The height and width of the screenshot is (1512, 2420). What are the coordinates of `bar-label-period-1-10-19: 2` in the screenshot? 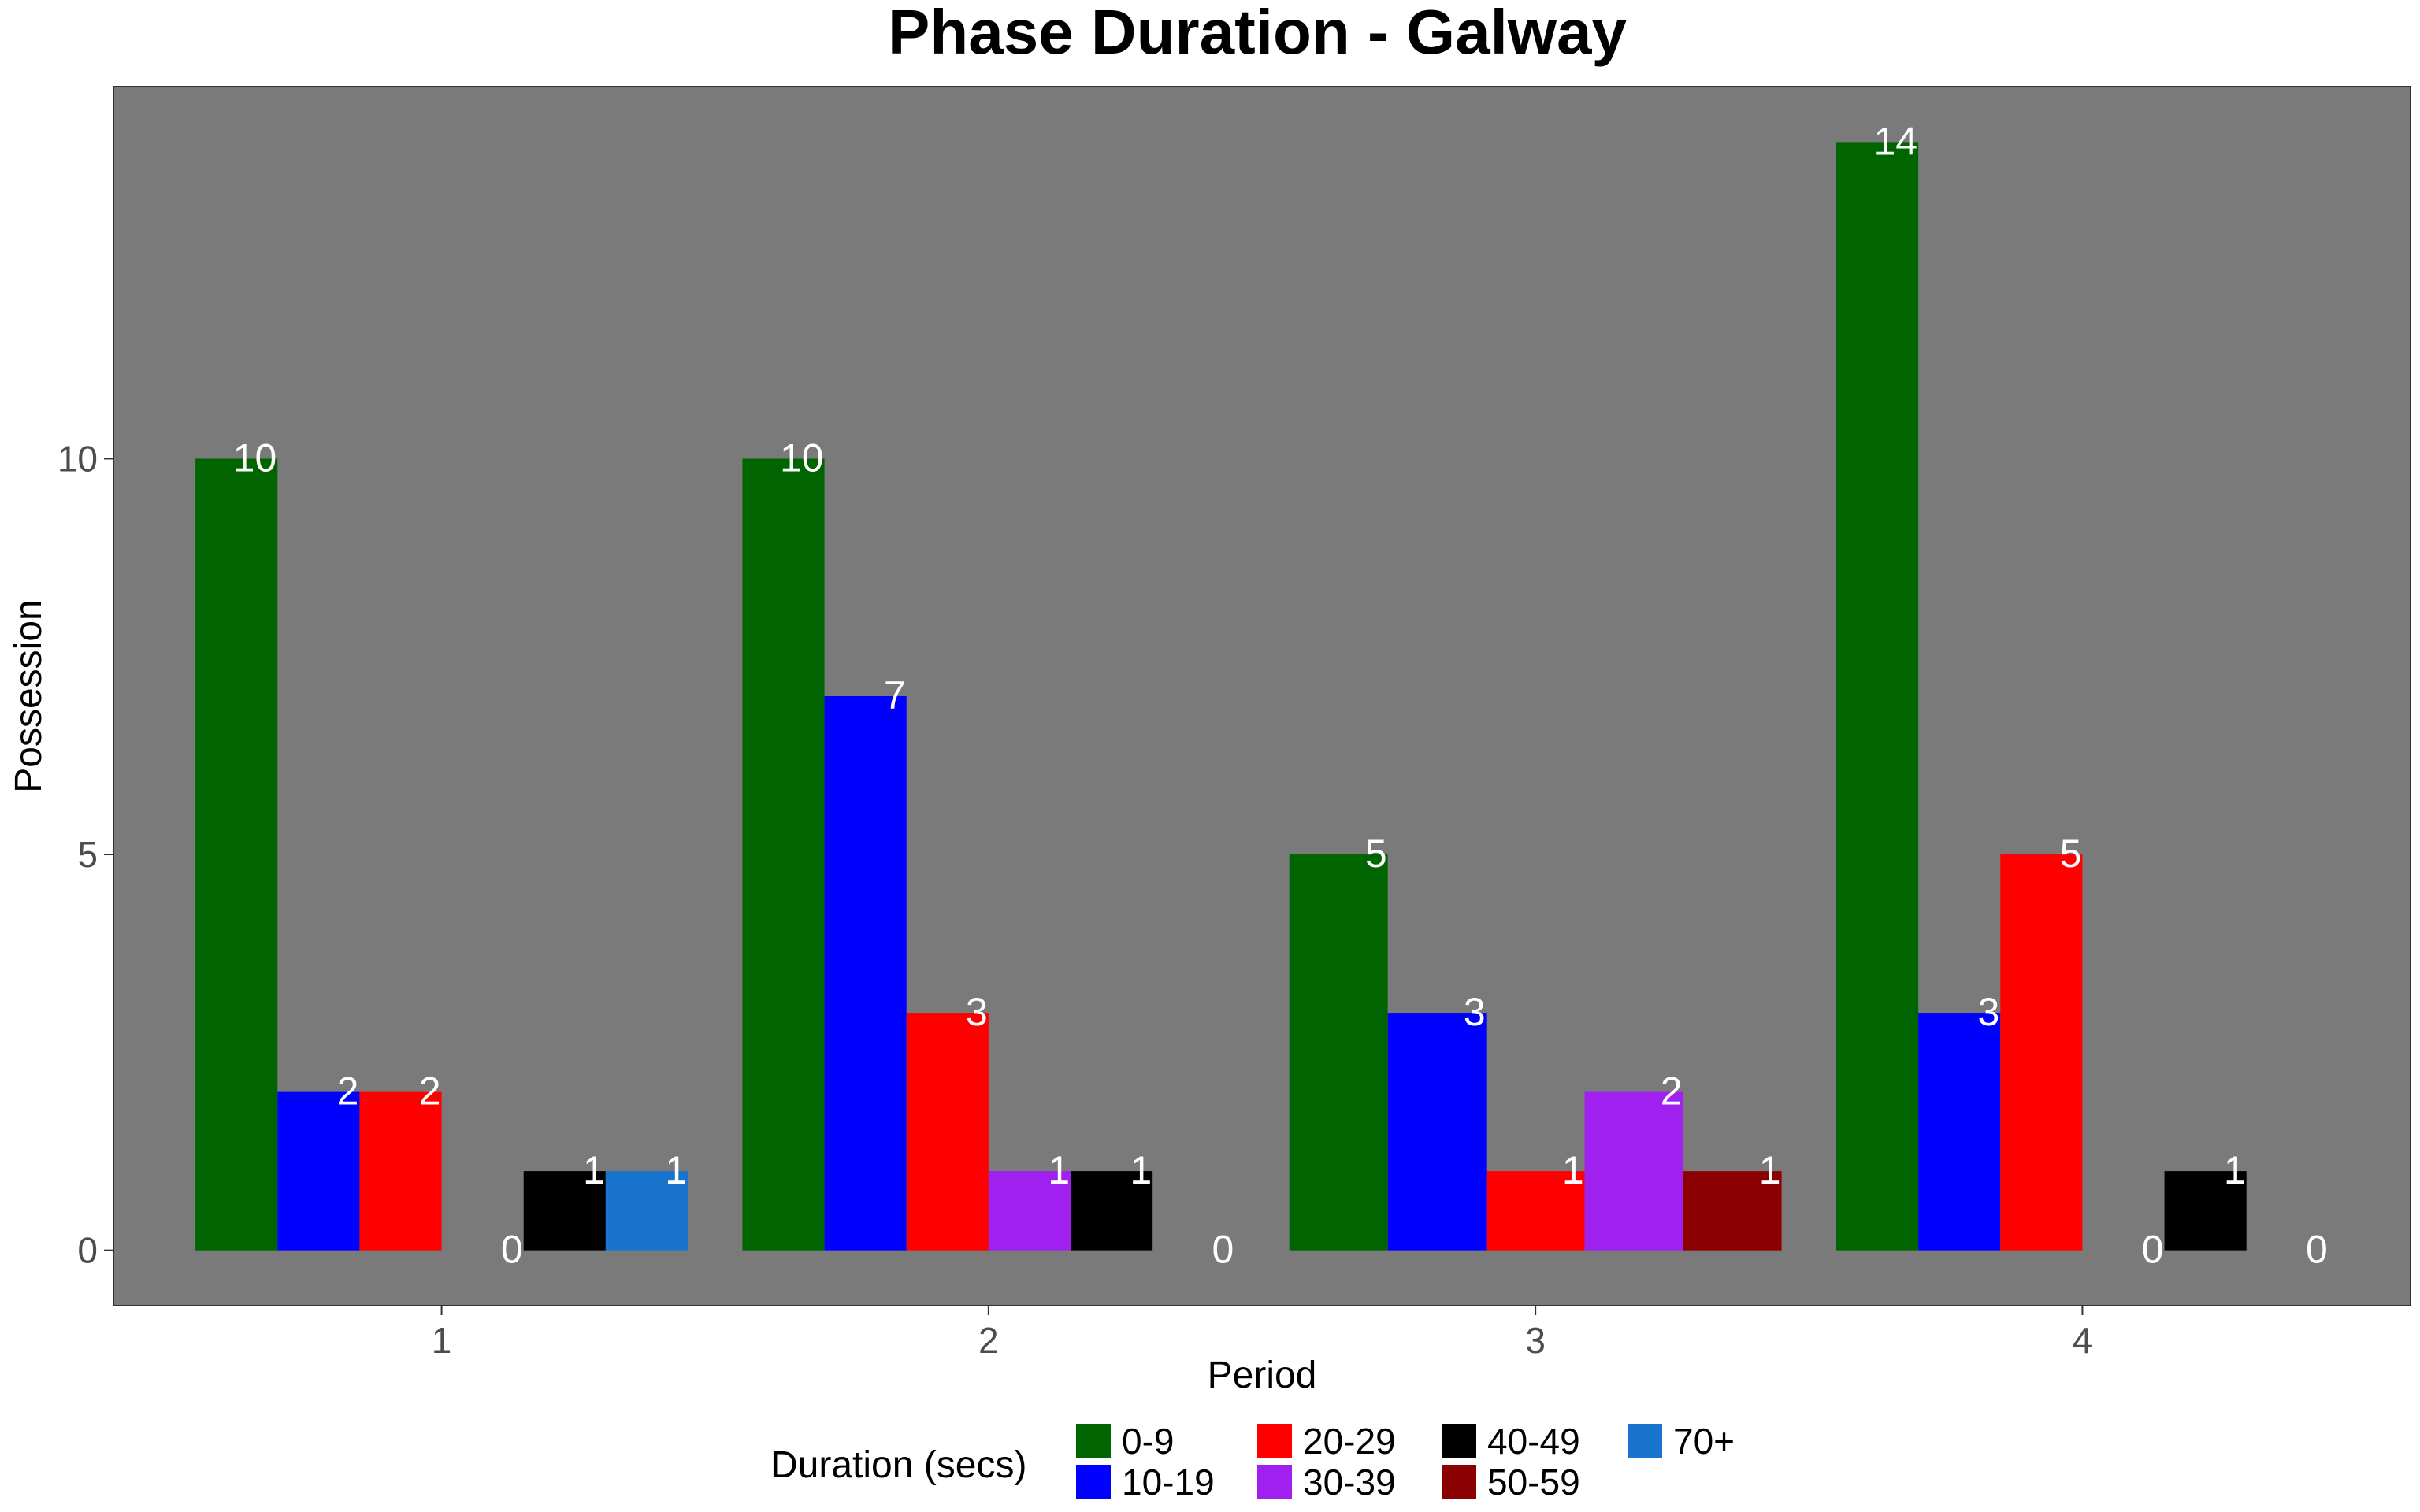 It's located at (348, 1091).